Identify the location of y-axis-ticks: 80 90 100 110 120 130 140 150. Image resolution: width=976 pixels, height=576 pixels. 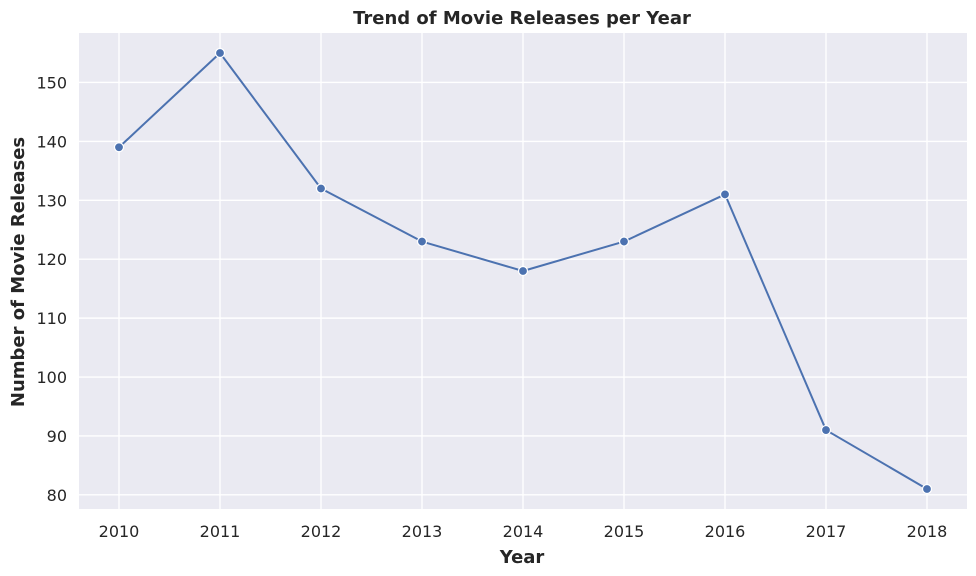
(51, 288).